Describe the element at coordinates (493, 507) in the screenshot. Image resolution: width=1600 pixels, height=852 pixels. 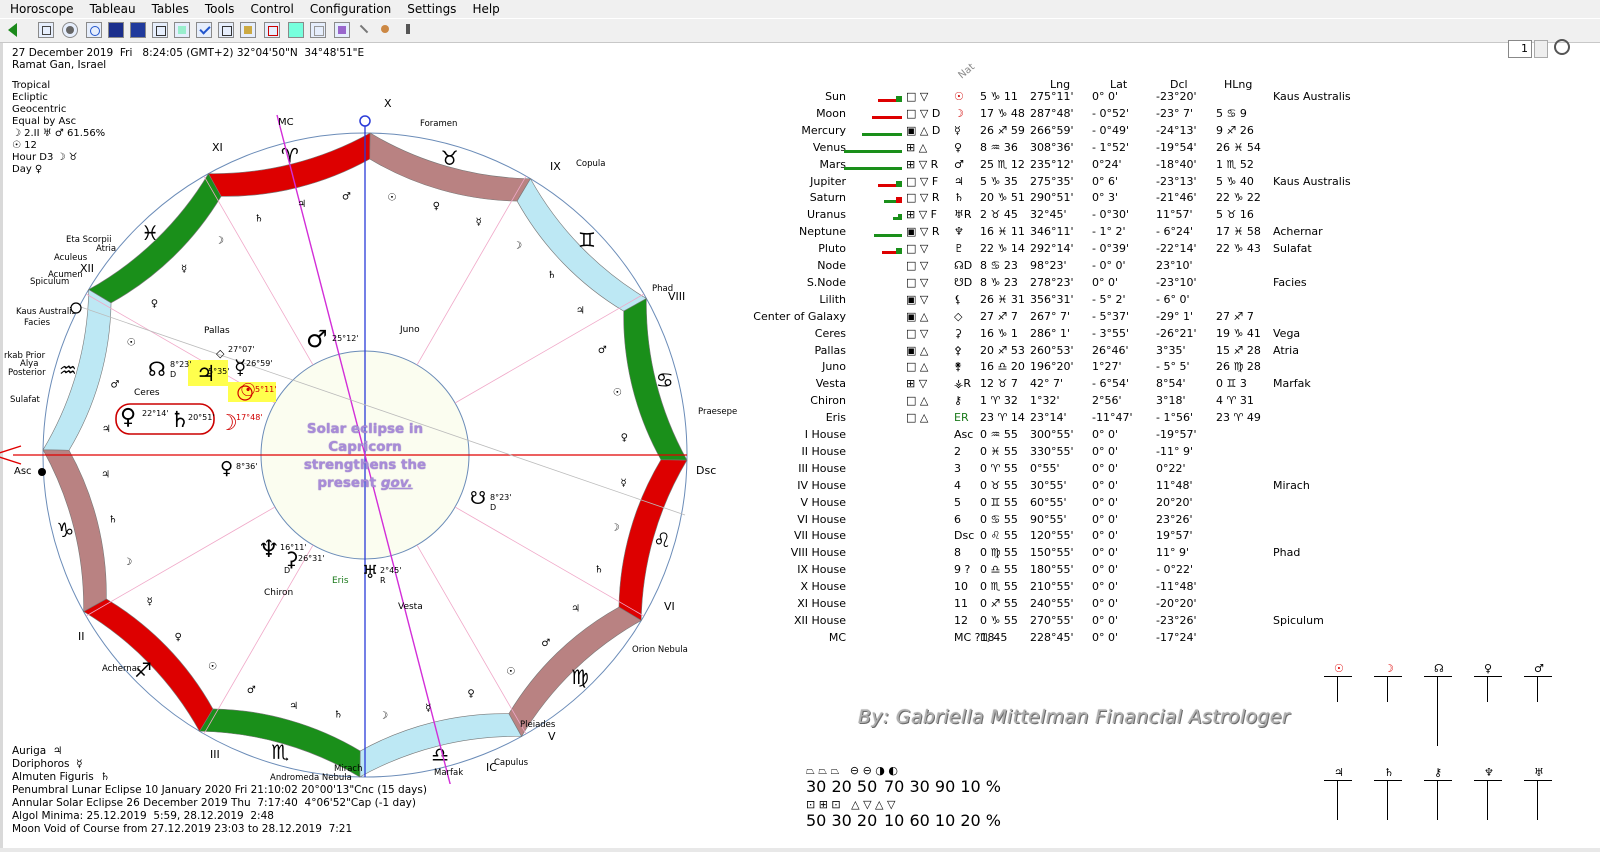
I see `motion-marker: D` at that location.